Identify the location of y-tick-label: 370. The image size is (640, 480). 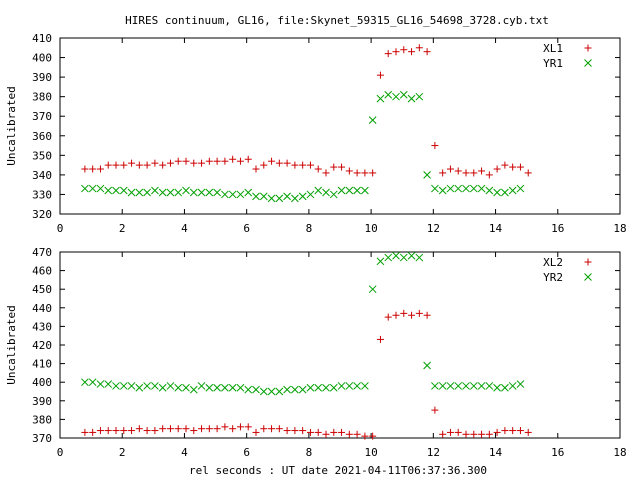
(42, 438).